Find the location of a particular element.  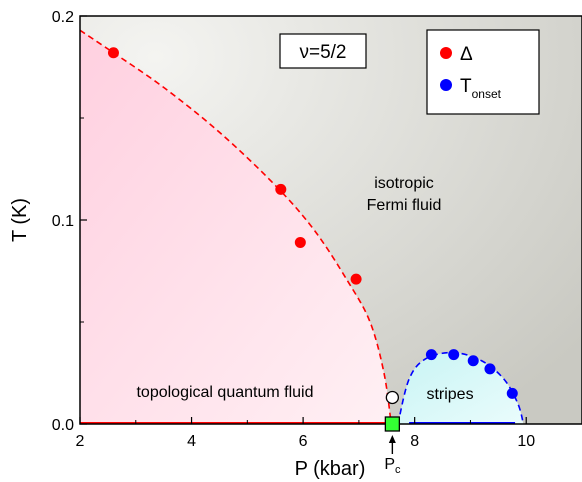

x-tick-label: 4 is located at coordinates (191, 441).